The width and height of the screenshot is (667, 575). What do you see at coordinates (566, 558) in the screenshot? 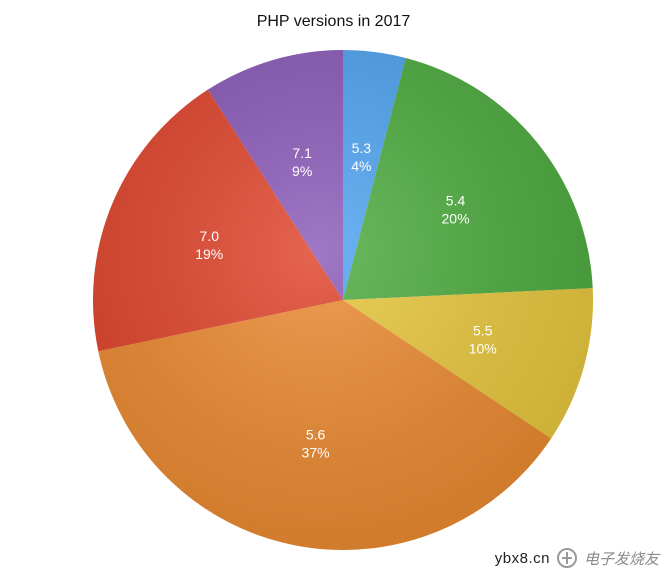
I see `watermark-logo-icon` at bounding box center [566, 558].